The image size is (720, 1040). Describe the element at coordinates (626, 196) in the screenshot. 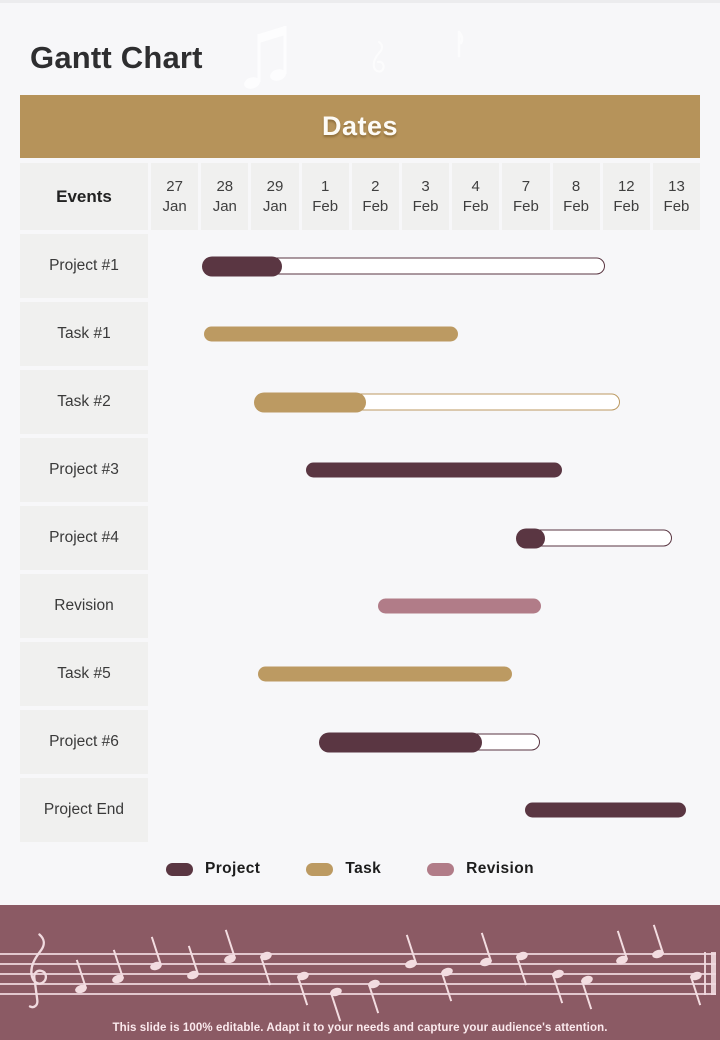

I see `date-column-header: 12 Feb` at that location.